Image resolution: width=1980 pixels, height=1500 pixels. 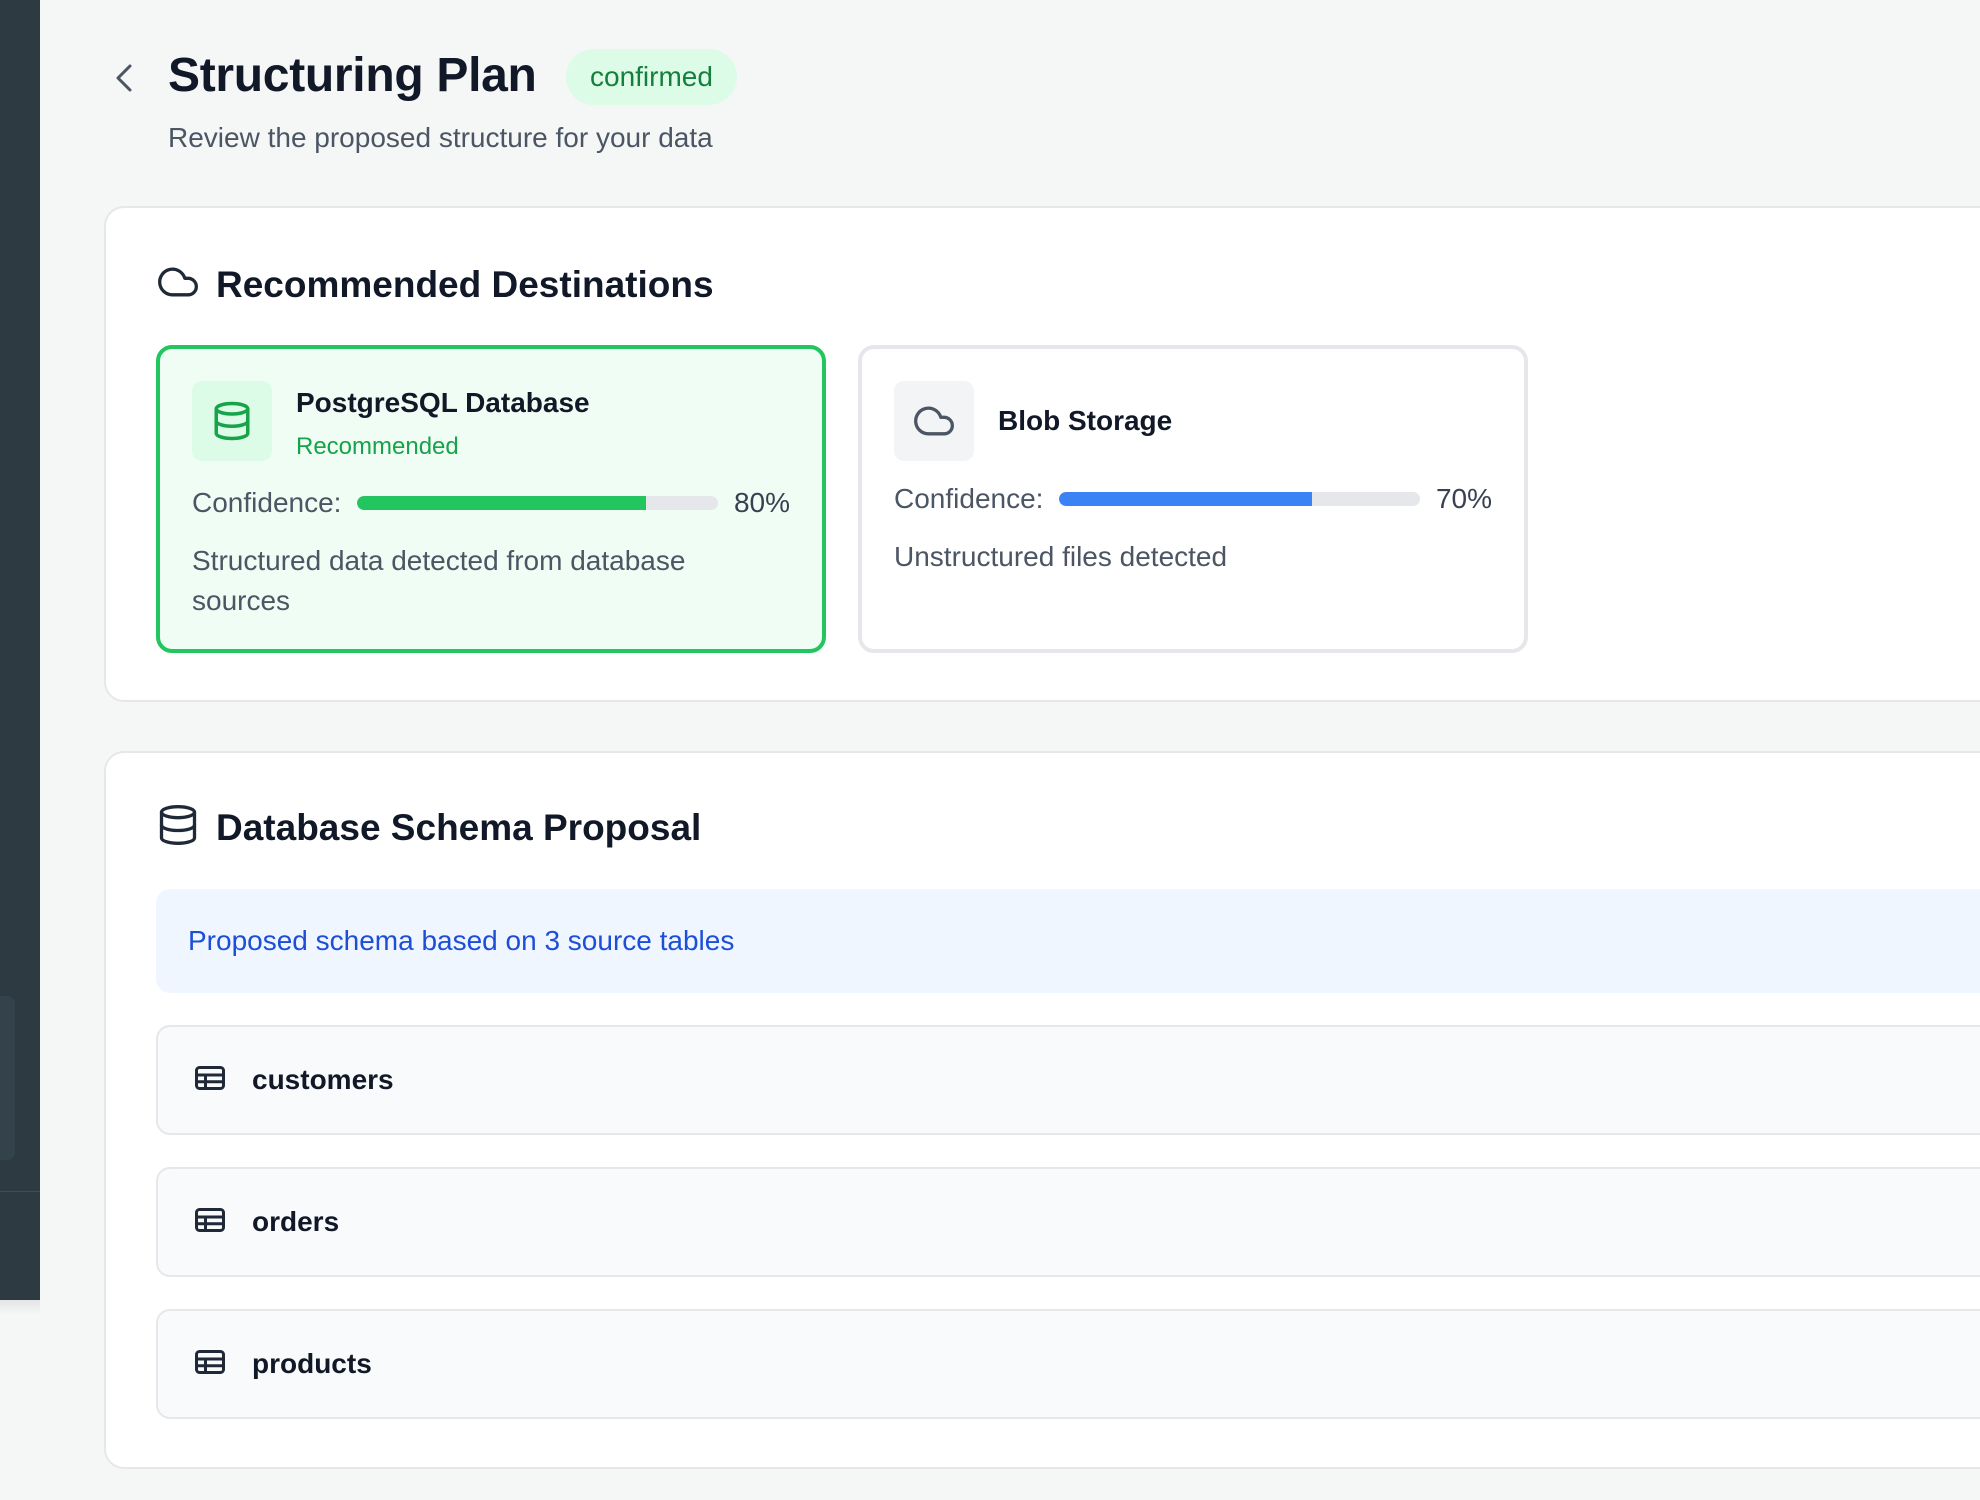 I want to click on confidence-row: Confidence: 80%, so click(x=491, y=503).